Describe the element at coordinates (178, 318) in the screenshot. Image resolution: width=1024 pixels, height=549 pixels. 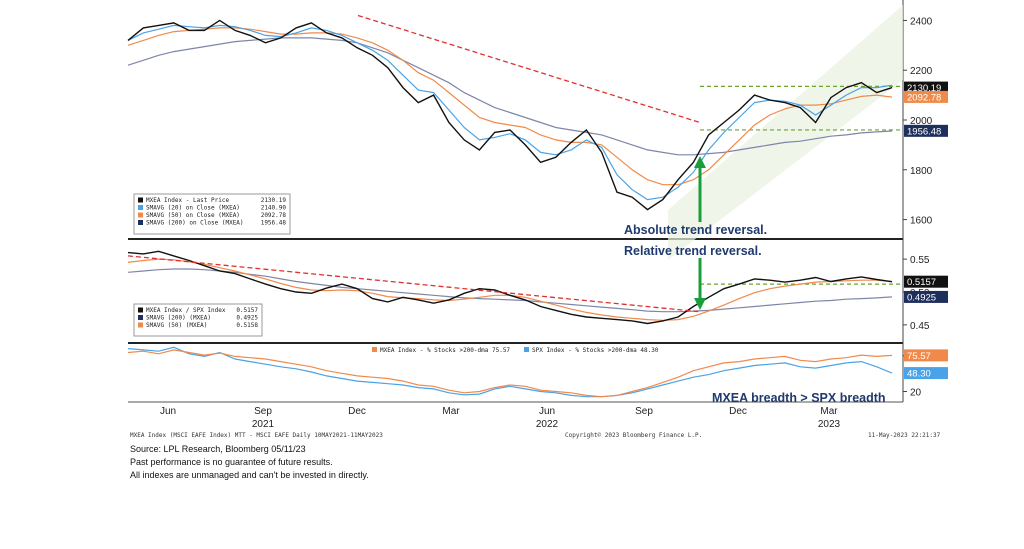
I see `legend-label: SMAVG (200) (MXEA)` at that location.